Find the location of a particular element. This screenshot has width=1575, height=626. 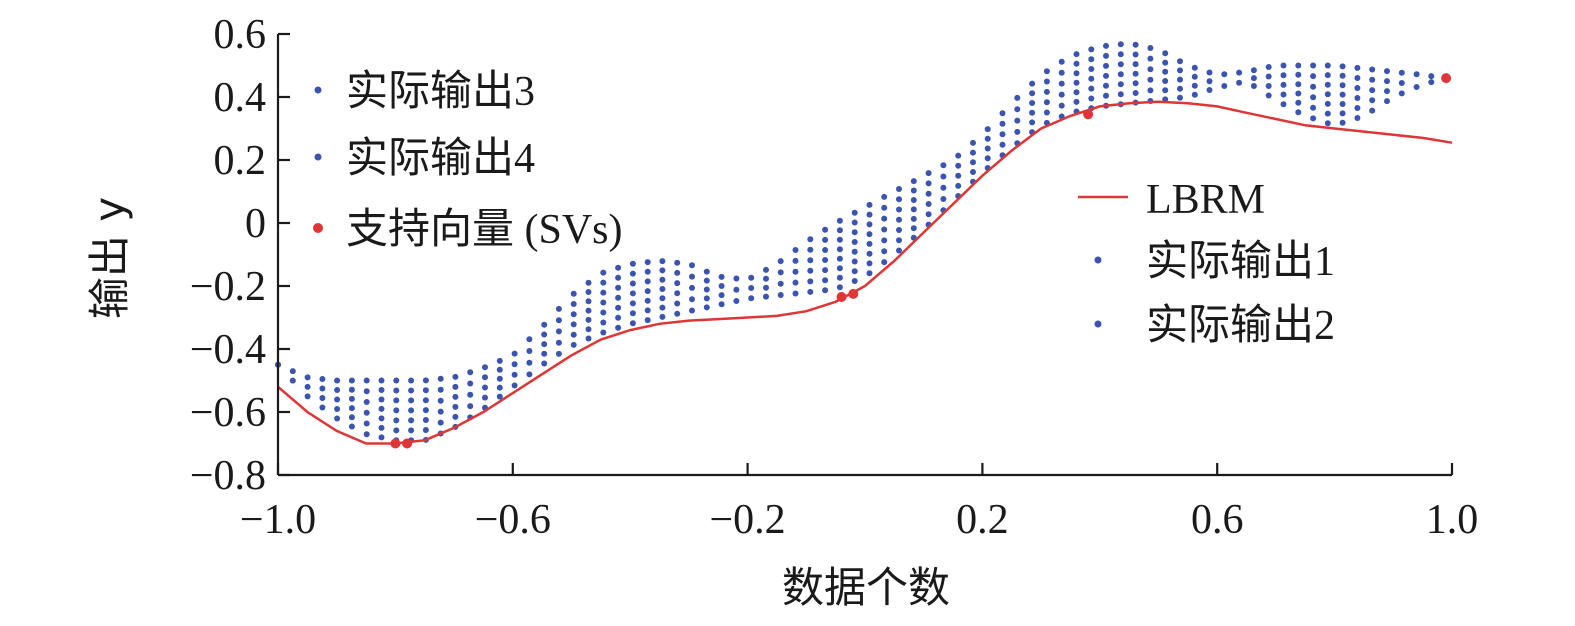

x-tick-label: −0.6 is located at coordinates (513, 520).